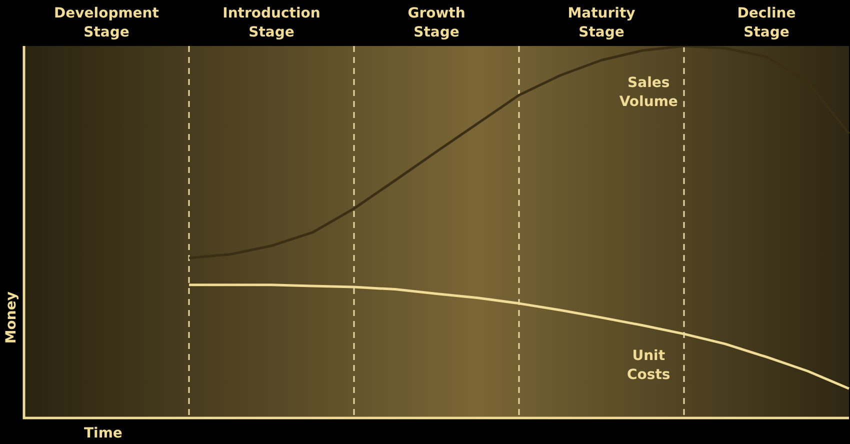 Image resolution: width=850 pixels, height=444 pixels. What do you see at coordinates (103, 434) in the screenshot?
I see `x-axis-title: Time` at bounding box center [103, 434].